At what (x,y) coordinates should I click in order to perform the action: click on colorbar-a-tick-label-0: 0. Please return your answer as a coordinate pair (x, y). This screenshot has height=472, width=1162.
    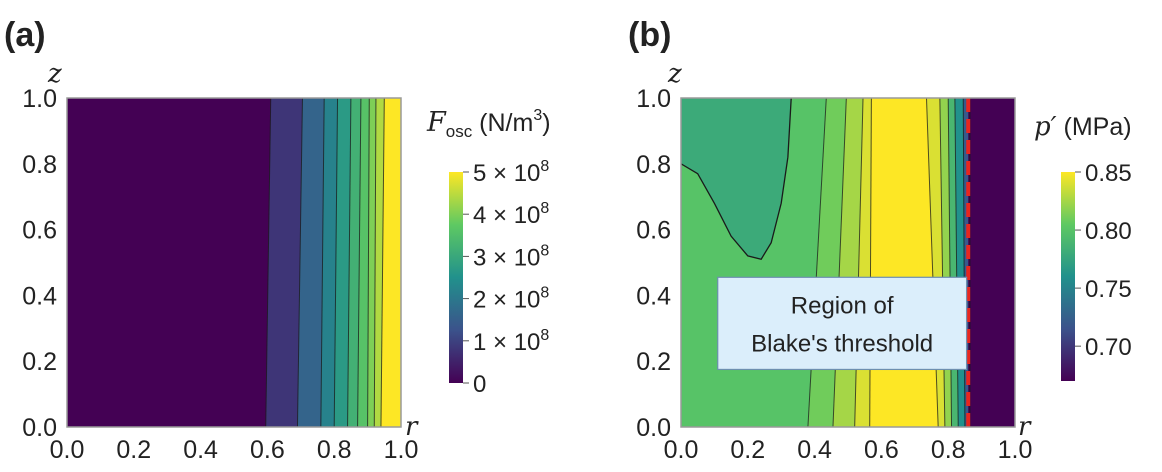
    Looking at the image, I should click on (479, 384).